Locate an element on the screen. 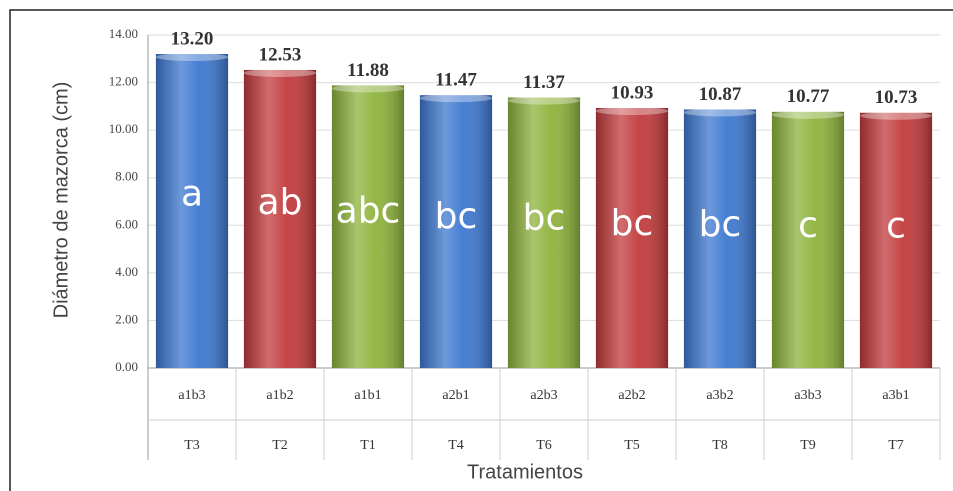  y-axis-label: Diámetro de mazorca (cm) is located at coordinates (61, 200).